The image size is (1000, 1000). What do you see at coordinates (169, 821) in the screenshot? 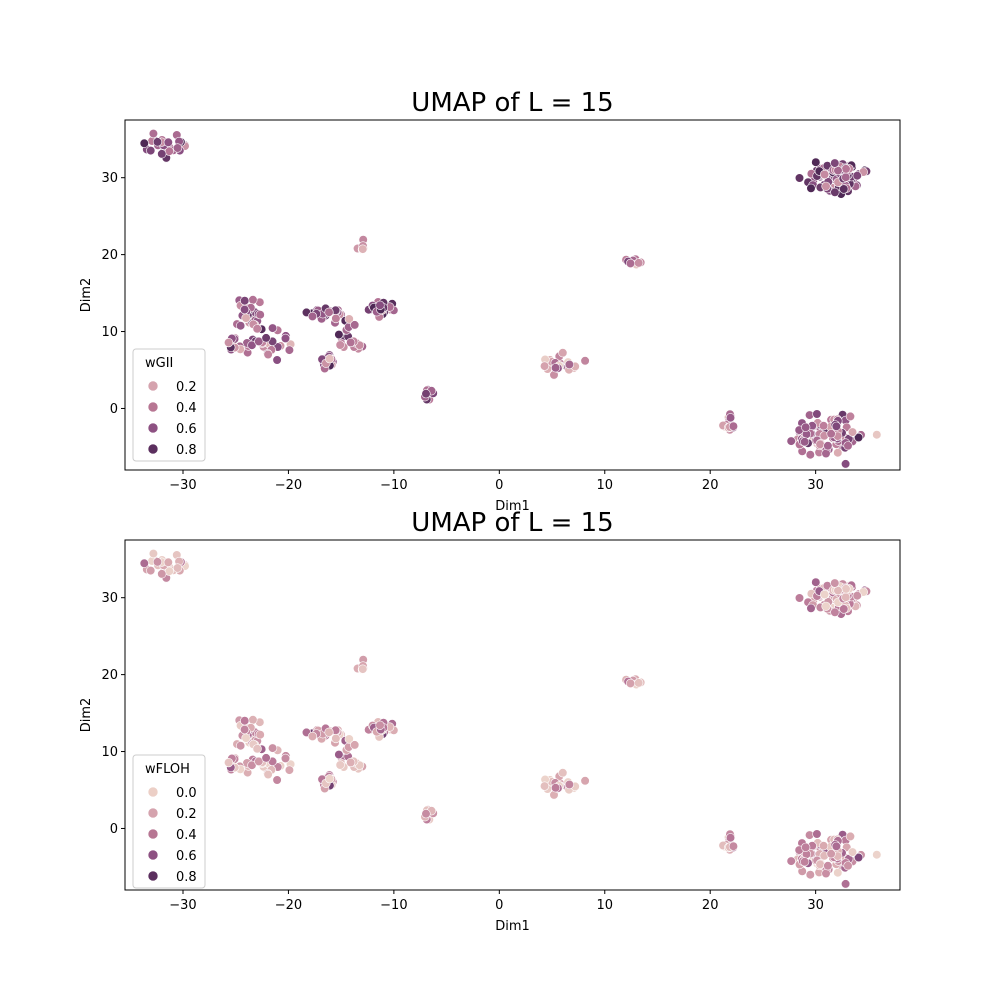
I see `bottom-legend: wFLOH 0.0 0.2 0.4 0.6 0.8` at bounding box center [169, 821].